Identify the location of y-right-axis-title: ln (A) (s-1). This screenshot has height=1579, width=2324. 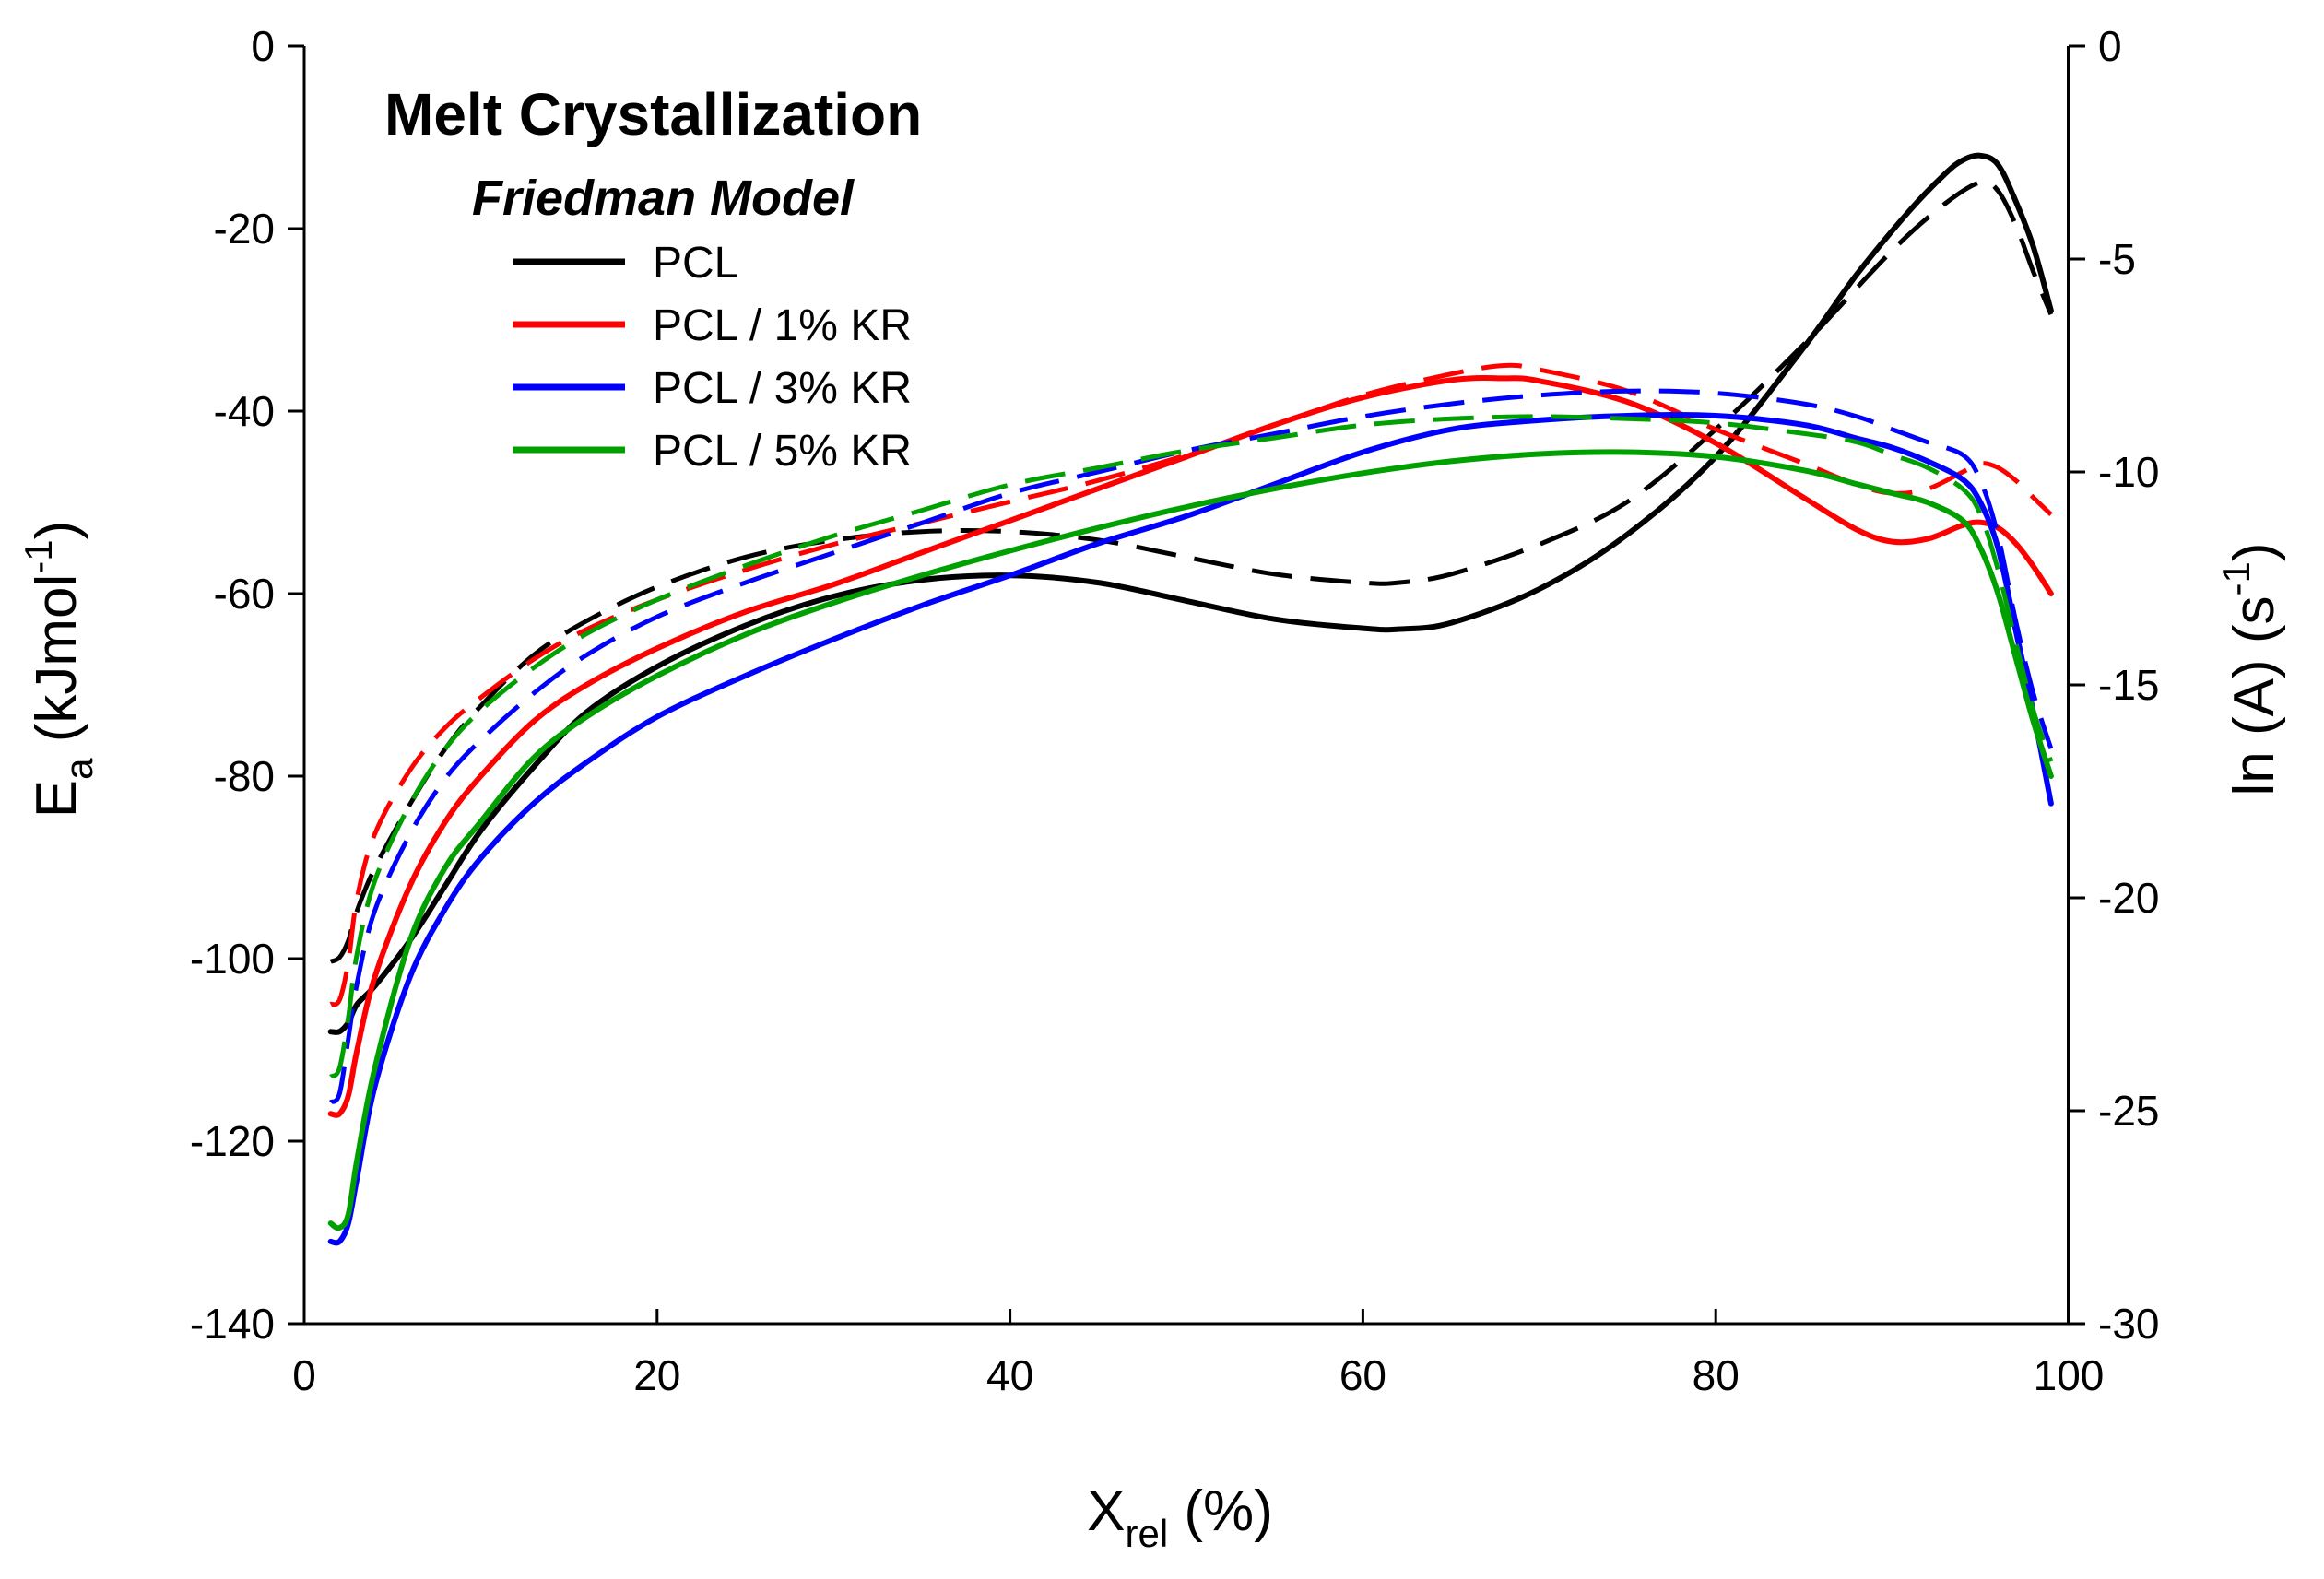
(2250, 668).